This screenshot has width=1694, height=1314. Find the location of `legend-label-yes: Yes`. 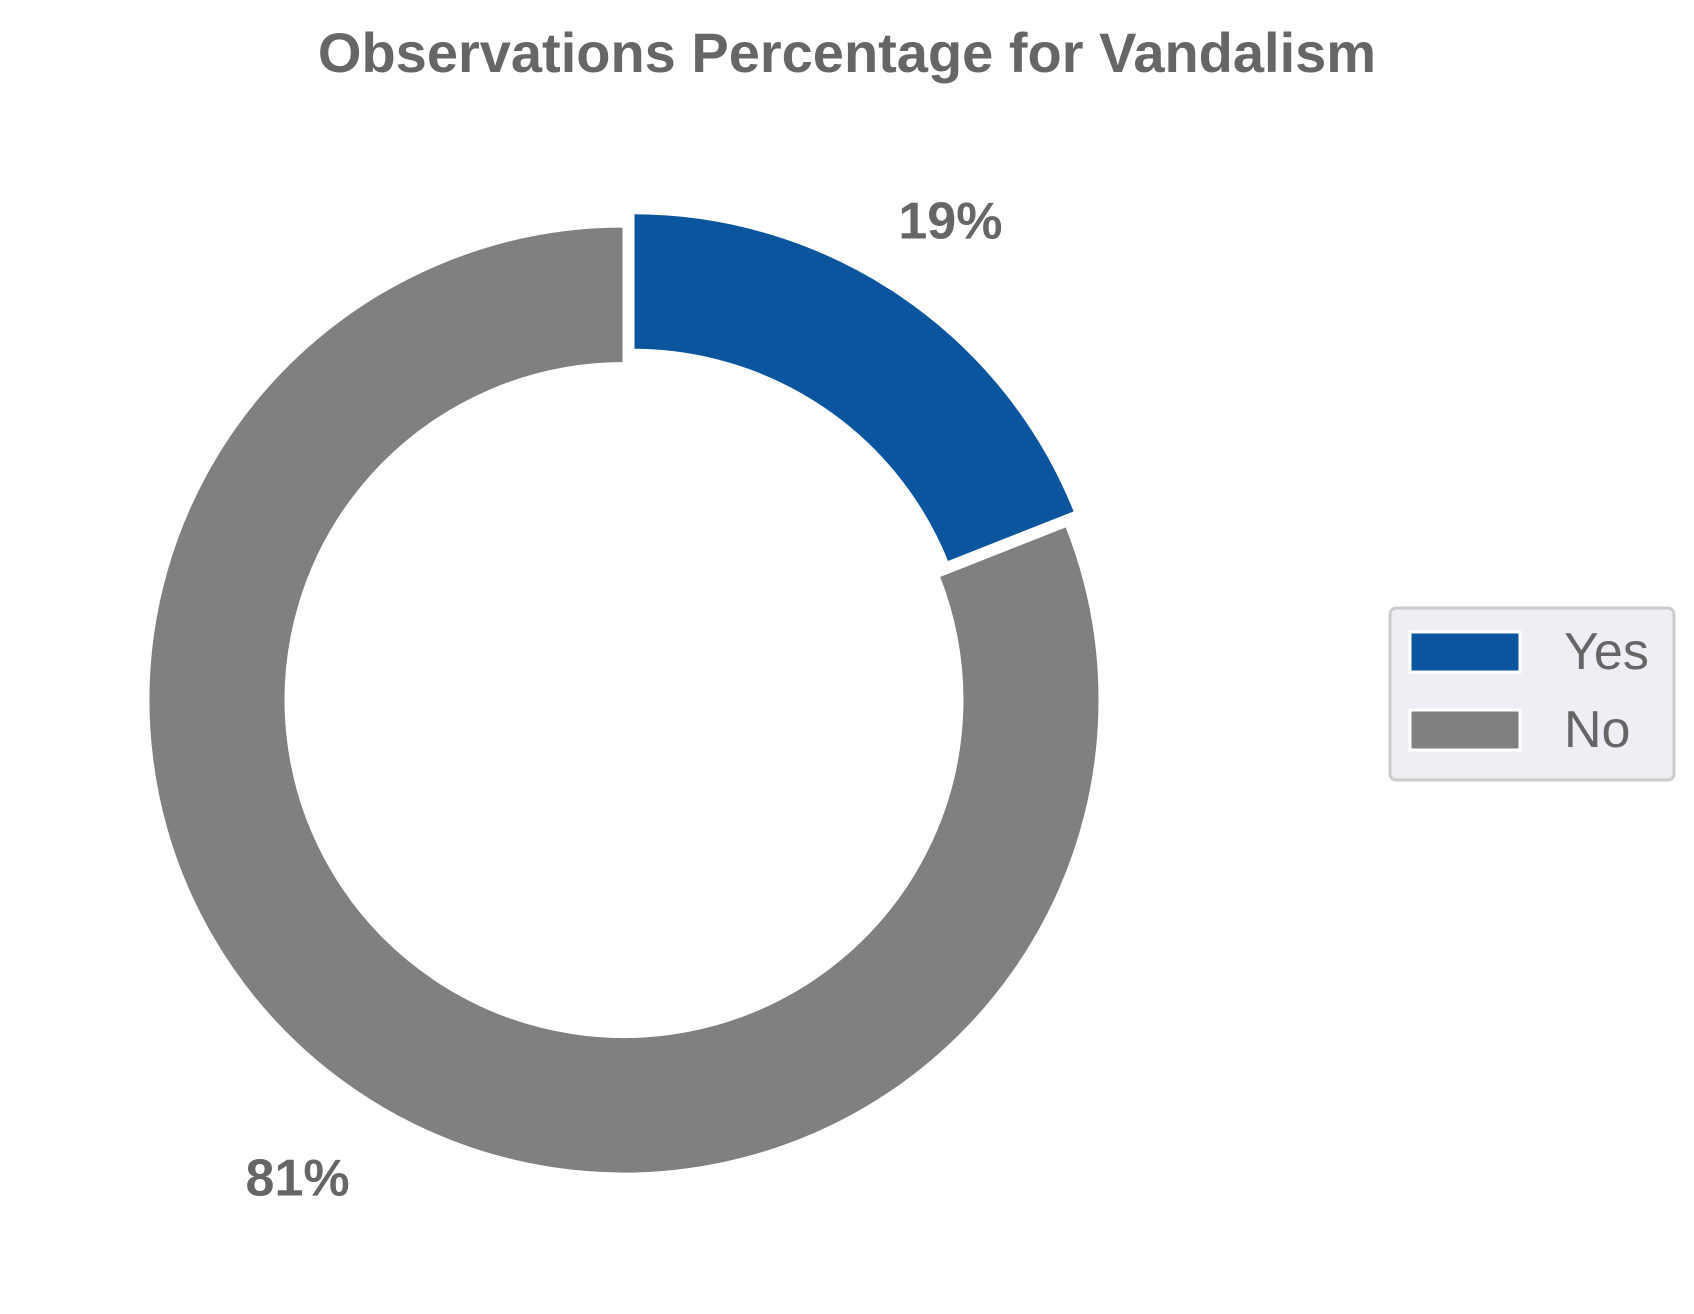

legend-label-yes: Yes is located at coordinates (1606, 652).